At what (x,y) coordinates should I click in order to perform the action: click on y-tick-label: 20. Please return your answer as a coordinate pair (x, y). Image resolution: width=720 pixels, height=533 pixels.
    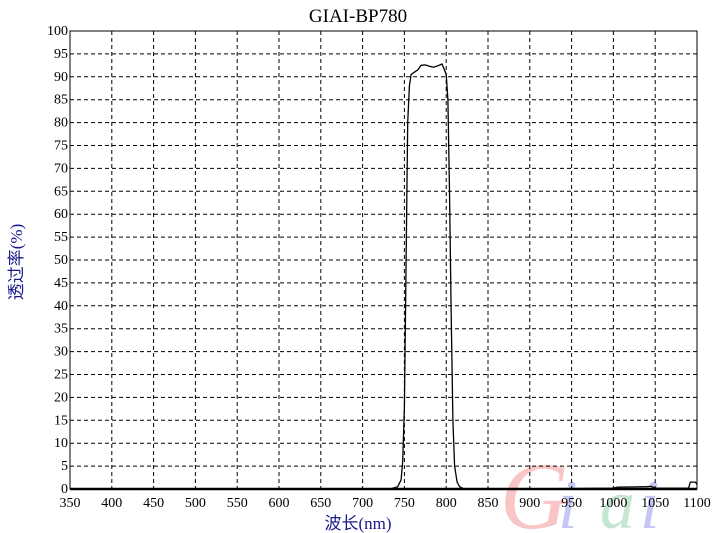
    Looking at the image, I should click on (61, 397).